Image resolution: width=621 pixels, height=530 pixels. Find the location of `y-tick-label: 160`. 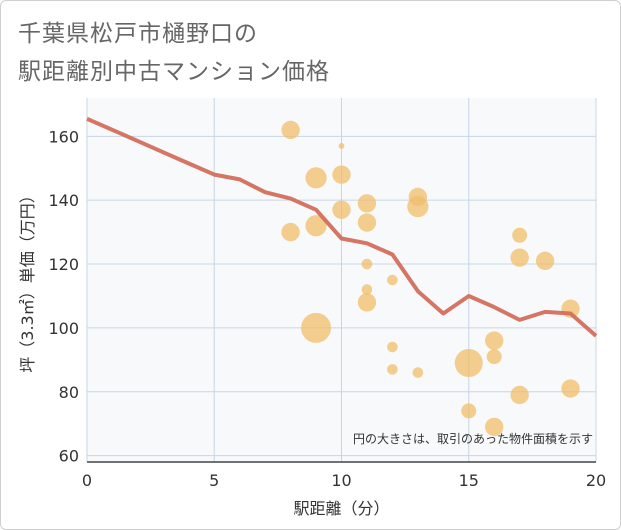

y-tick-label: 160 is located at coordinates (63, 136).